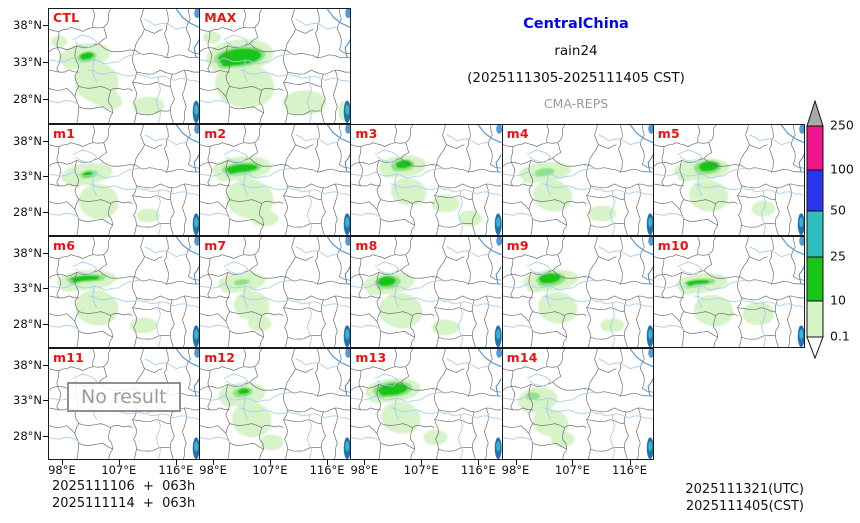 This screenshot has height=523, width=860. I want to click on map-m9, so click(577, 292).